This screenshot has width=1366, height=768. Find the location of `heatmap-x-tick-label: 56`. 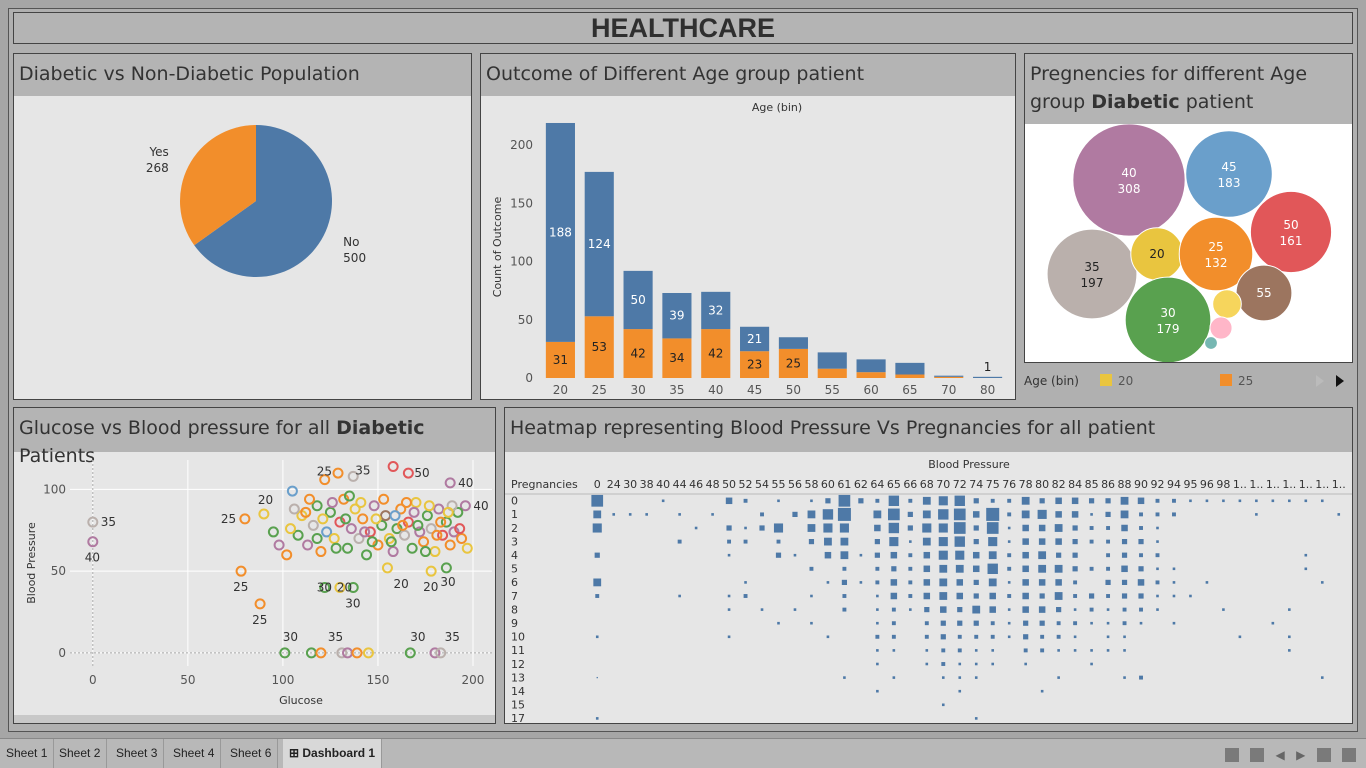

heatmap-x-tick-label: 56 is located at coordinates (795, 484).